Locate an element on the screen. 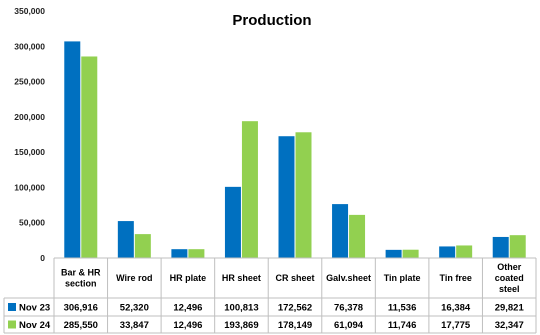 This screenshot has width=540, height=335. category-label: CR sheet is located at coordinates (294, 278).